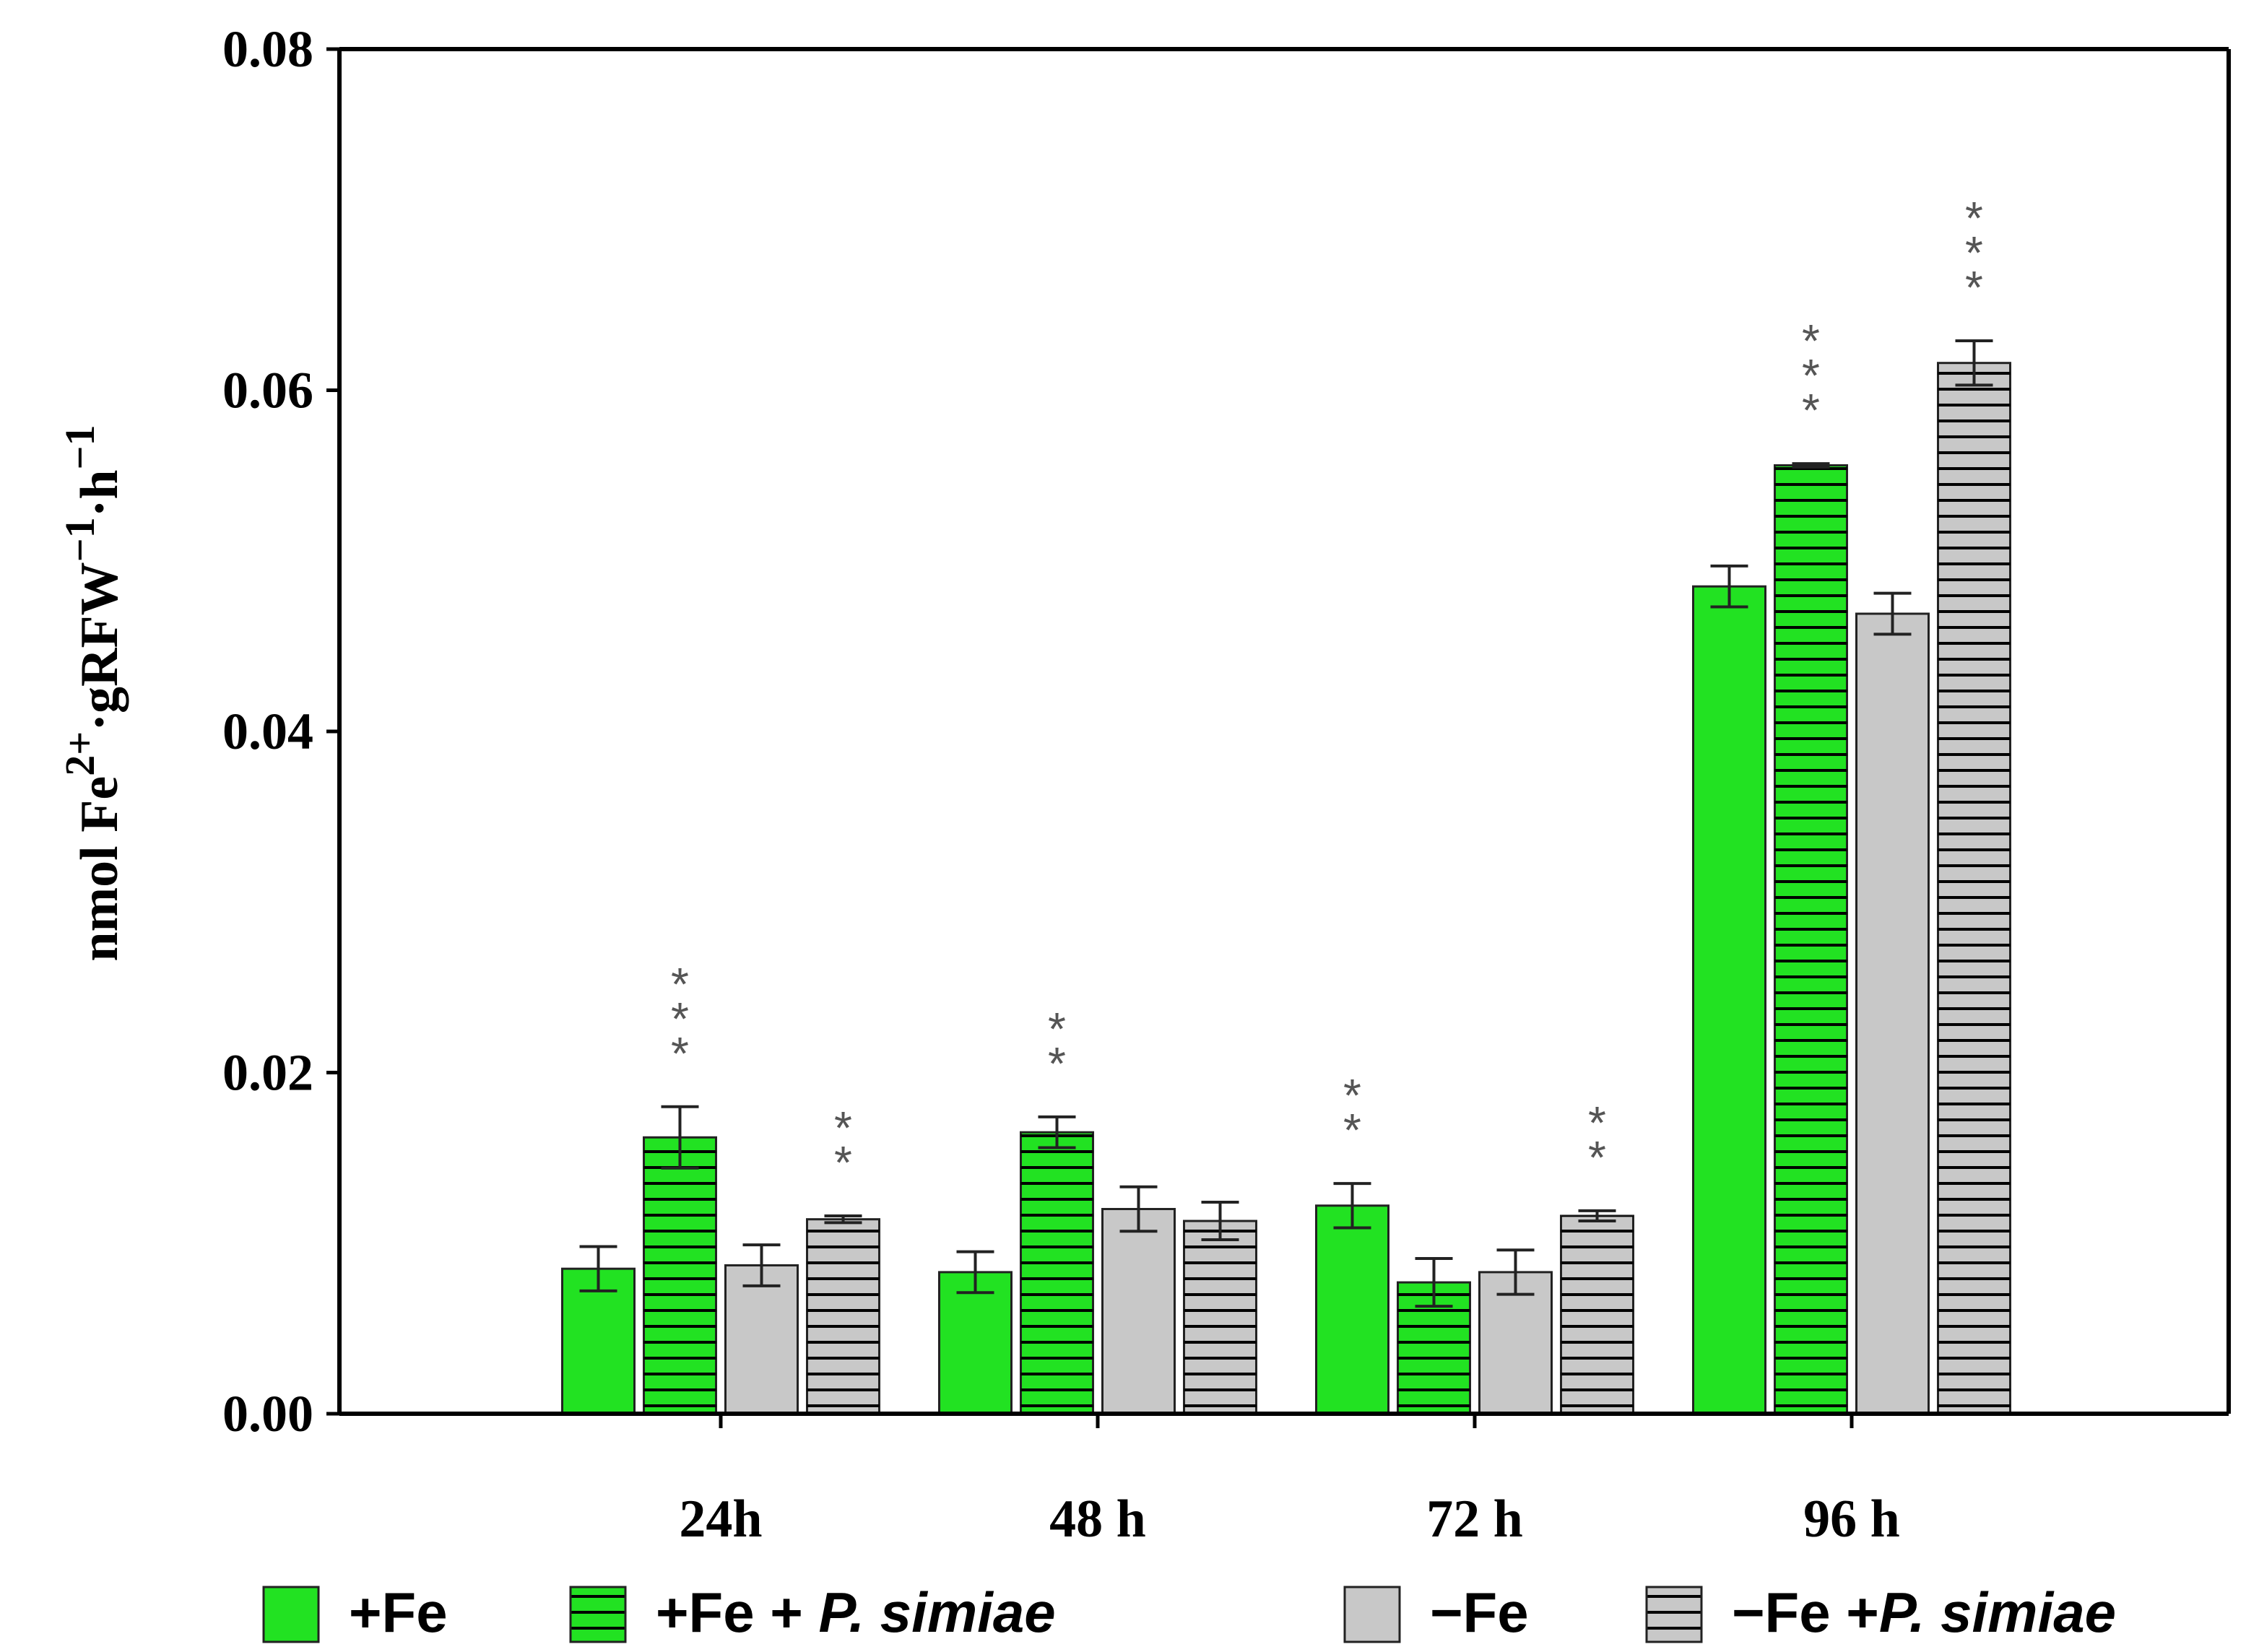 Image resolution: width=2246 pixels, height=1652 pixels. Describe the element at coordinates (1189, 1612) in the screenshot. I see `legend: +Fe +Fe + P. simiae −Fe −Fe +P. simiae` at that location.